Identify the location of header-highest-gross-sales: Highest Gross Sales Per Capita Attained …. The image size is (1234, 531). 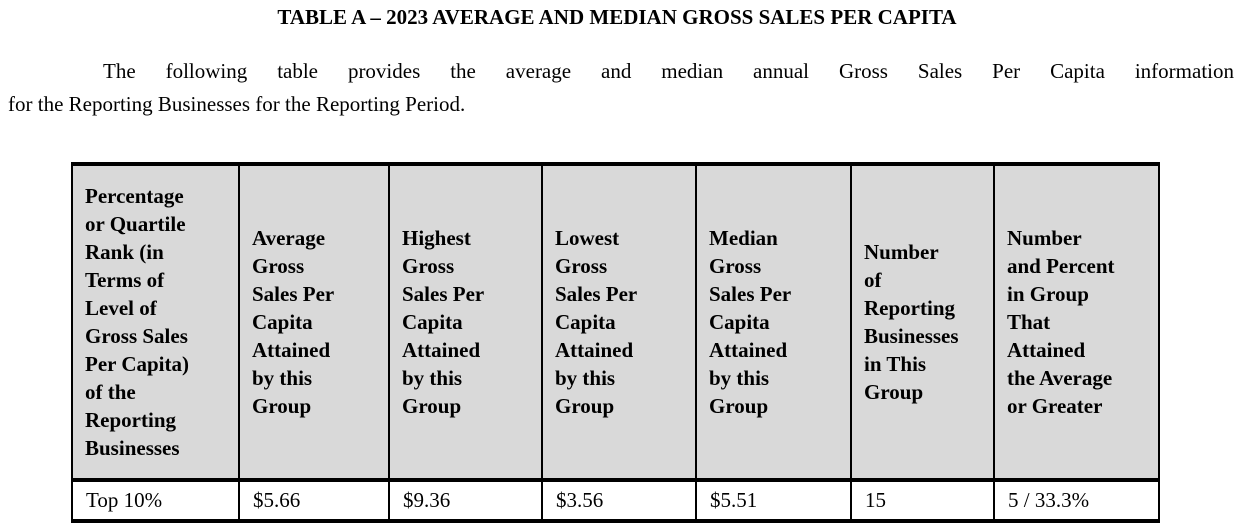
(465, 322).